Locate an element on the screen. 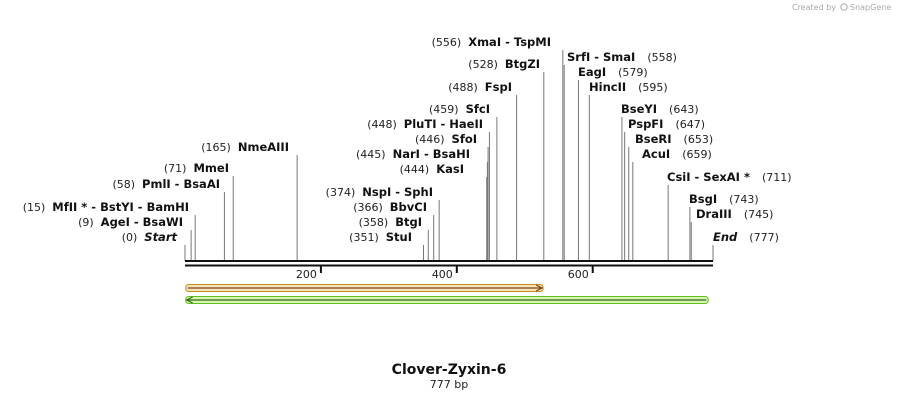  enzyme-label: (165) NmeAIII is located at coordinates (245, 147).